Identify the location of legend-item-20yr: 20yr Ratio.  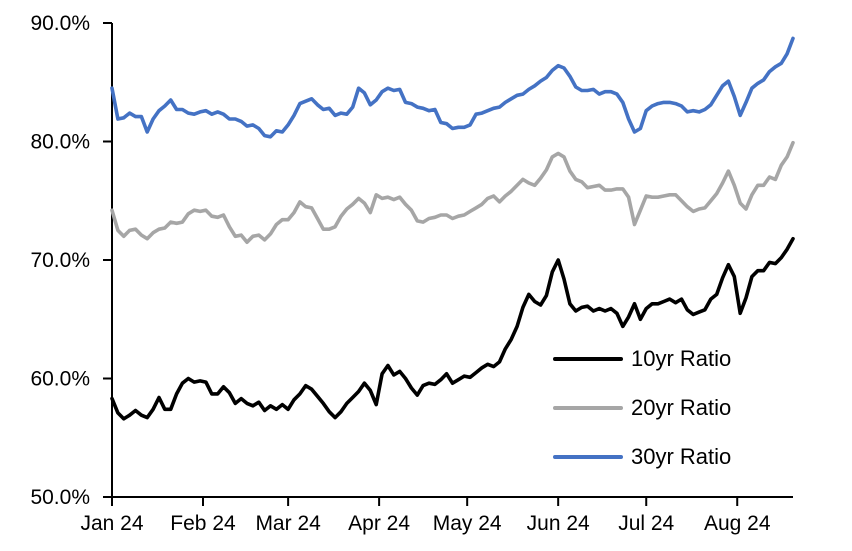
(642, 408).